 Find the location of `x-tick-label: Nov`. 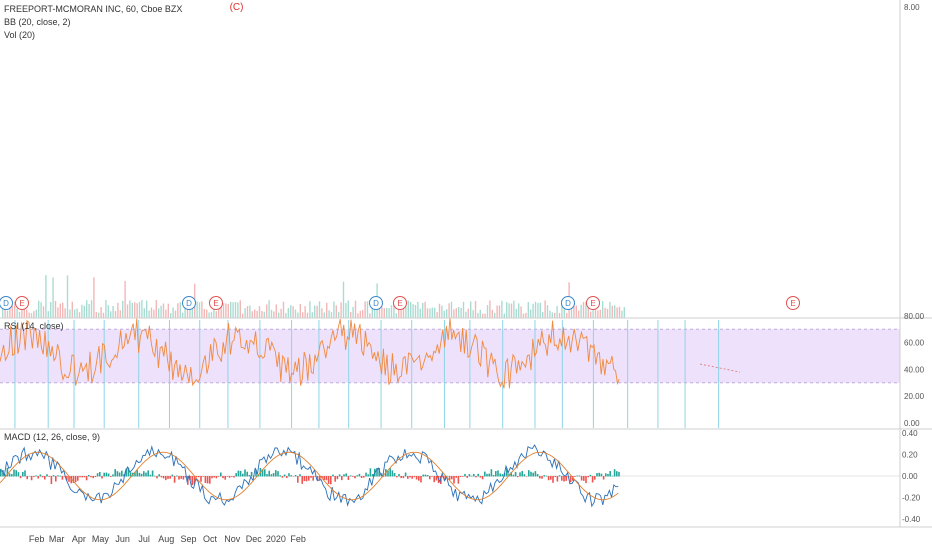

x-tick-label: Nov is located at coordinates (232, 539).